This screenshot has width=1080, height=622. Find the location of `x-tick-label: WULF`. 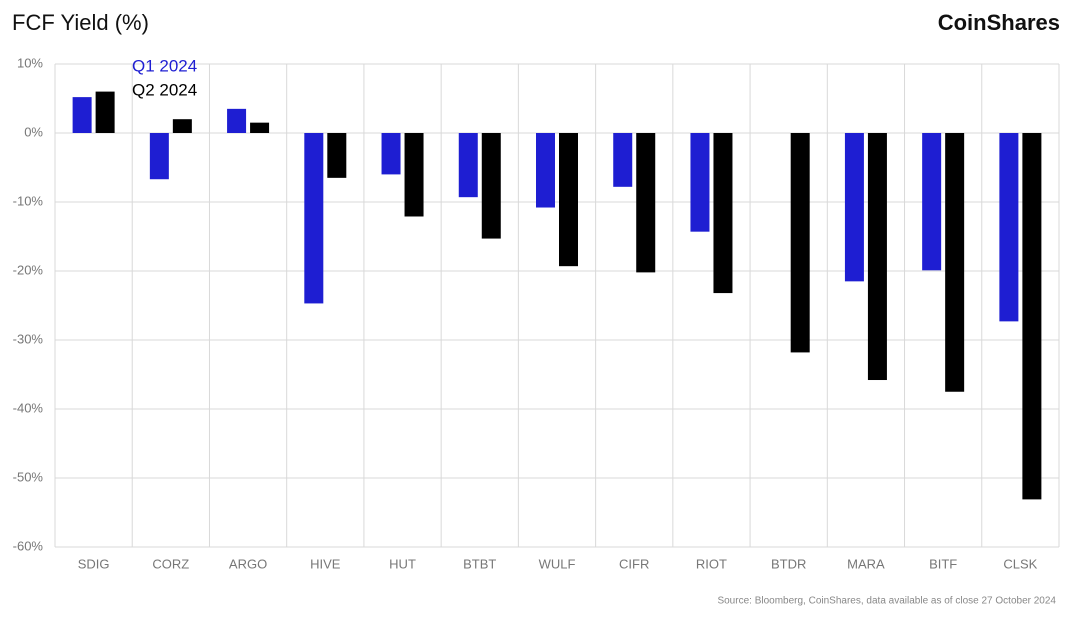

x-tick-label: WULF is located at coordinates (557, 563).